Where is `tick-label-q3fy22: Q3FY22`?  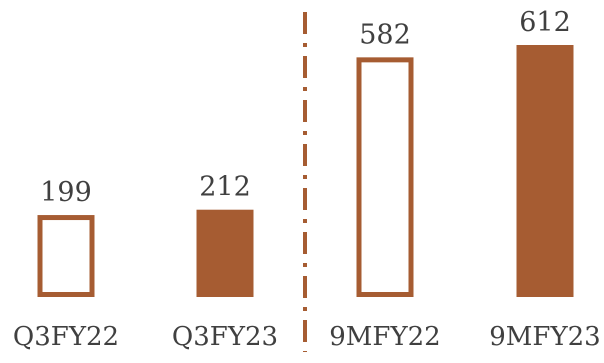 tick-label-q3fy22: Q3FY22 is located at coordinates (66, 337).